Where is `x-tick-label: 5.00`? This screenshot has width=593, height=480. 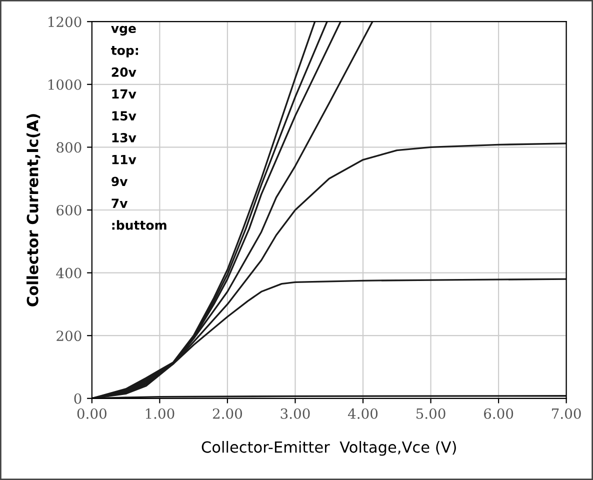
x-tick-label: 5.00 is located at coordinates (431, 413).